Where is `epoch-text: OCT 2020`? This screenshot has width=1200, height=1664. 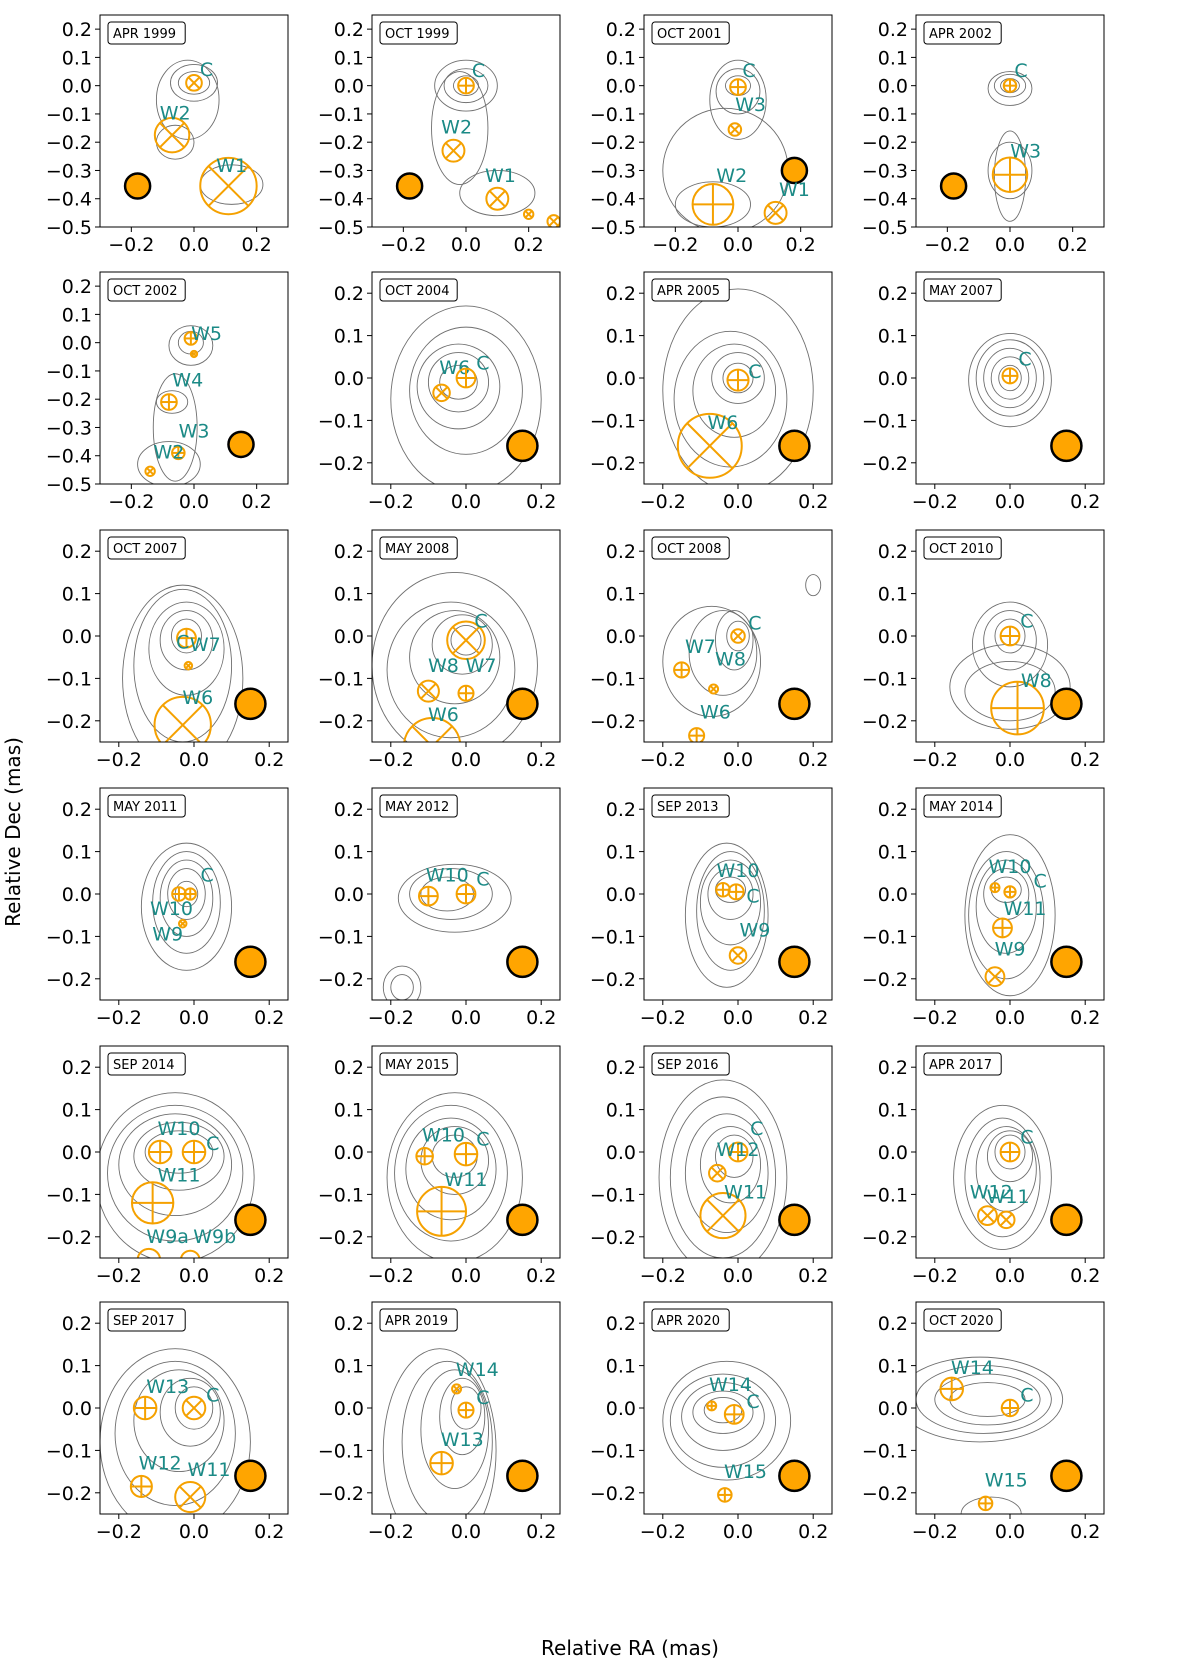 epoch-text: OCT 2020 is located at coordinates (961, 1321).